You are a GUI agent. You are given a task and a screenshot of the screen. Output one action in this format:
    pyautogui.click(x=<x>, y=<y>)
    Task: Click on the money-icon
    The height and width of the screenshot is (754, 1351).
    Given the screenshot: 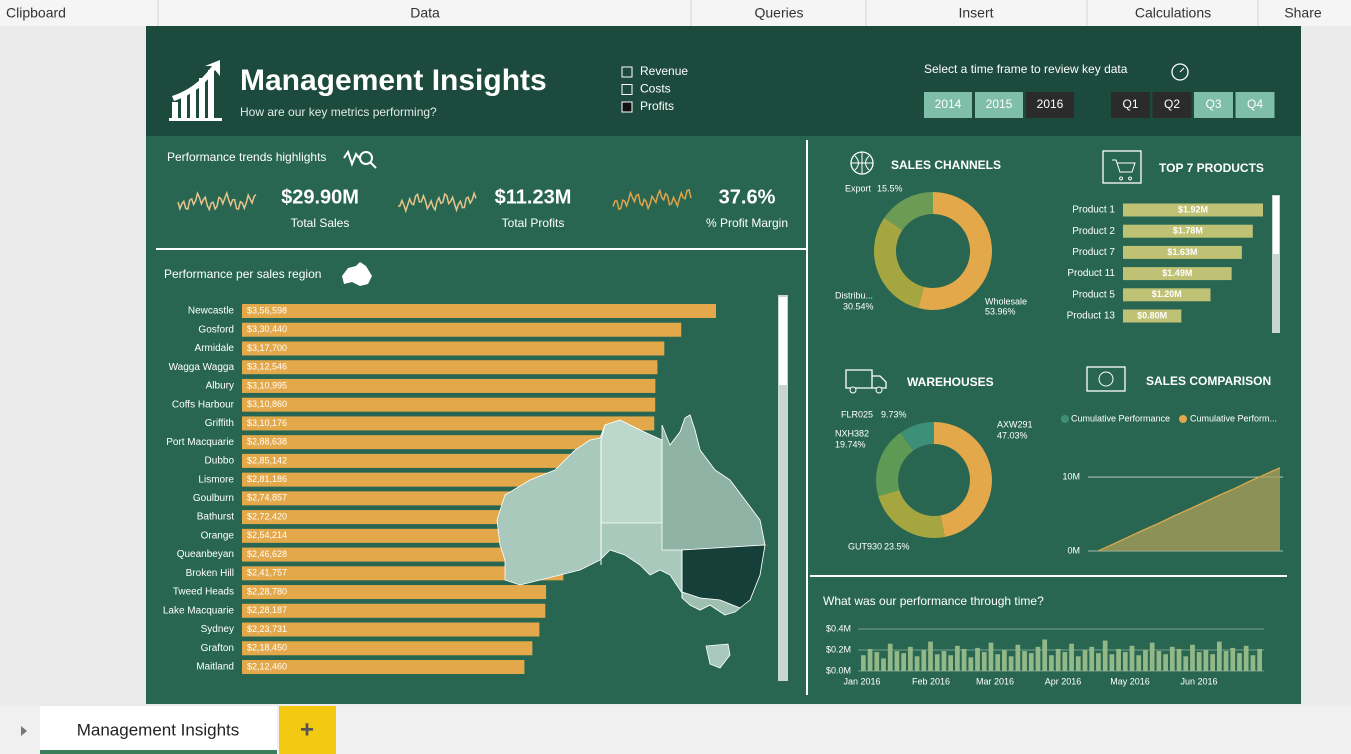 What is the action you would take?
    pyautogui.click(x=1106, y=379)
    